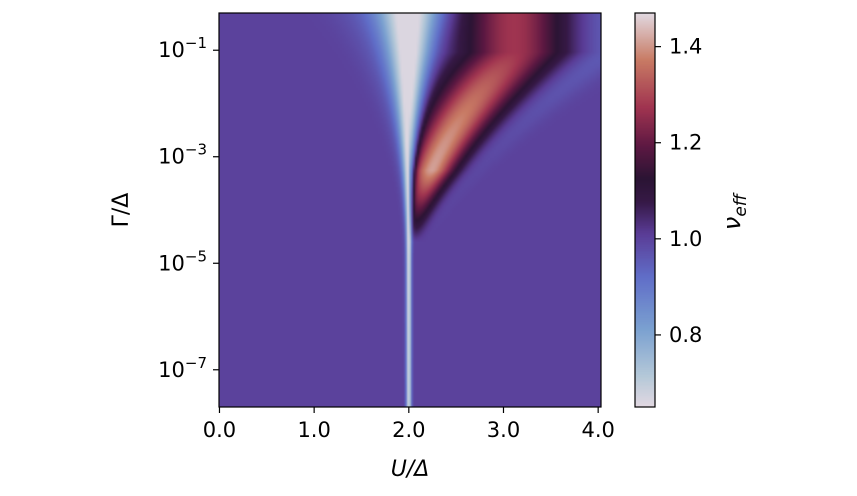 The height and width of the screenshot is (496, 857). I want to click on y-tick-label-exp: −7, so click(196, 363).